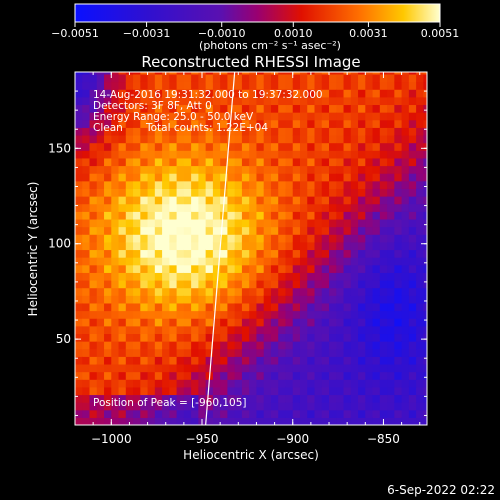  What do you see at coordinates (59, 244) in the screenshot?
I see `y-tick-label: 100` at bounding box center [59, 244].